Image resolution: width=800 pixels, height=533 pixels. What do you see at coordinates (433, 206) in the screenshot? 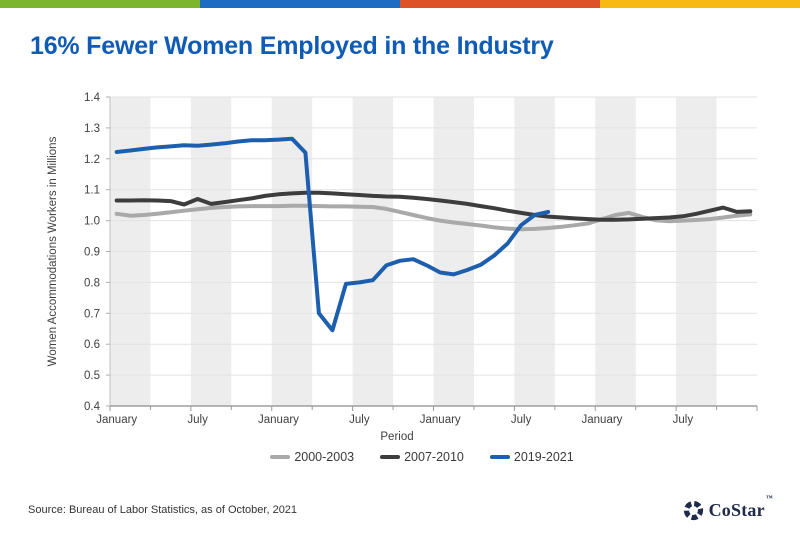
I see `series-line-2007-2010` at bounding box center [433, 206].